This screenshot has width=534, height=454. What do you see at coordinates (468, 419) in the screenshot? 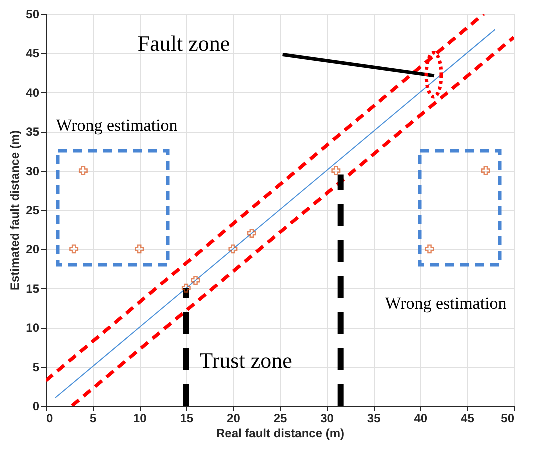
I see `x-tick-label: 45` at bounding box center [468, 419].